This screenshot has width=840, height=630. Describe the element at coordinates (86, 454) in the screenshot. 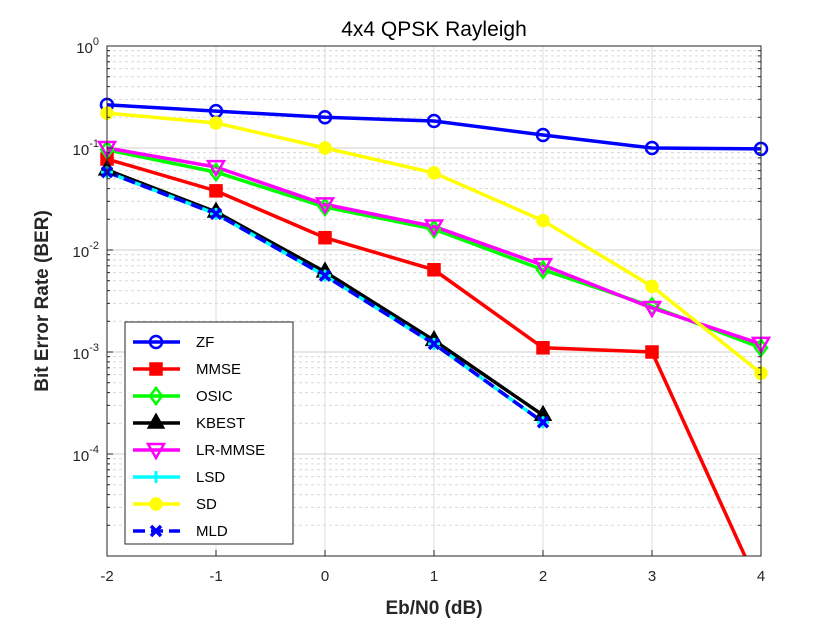

I see `y-tick-label: 10⁻⁴` at that location.